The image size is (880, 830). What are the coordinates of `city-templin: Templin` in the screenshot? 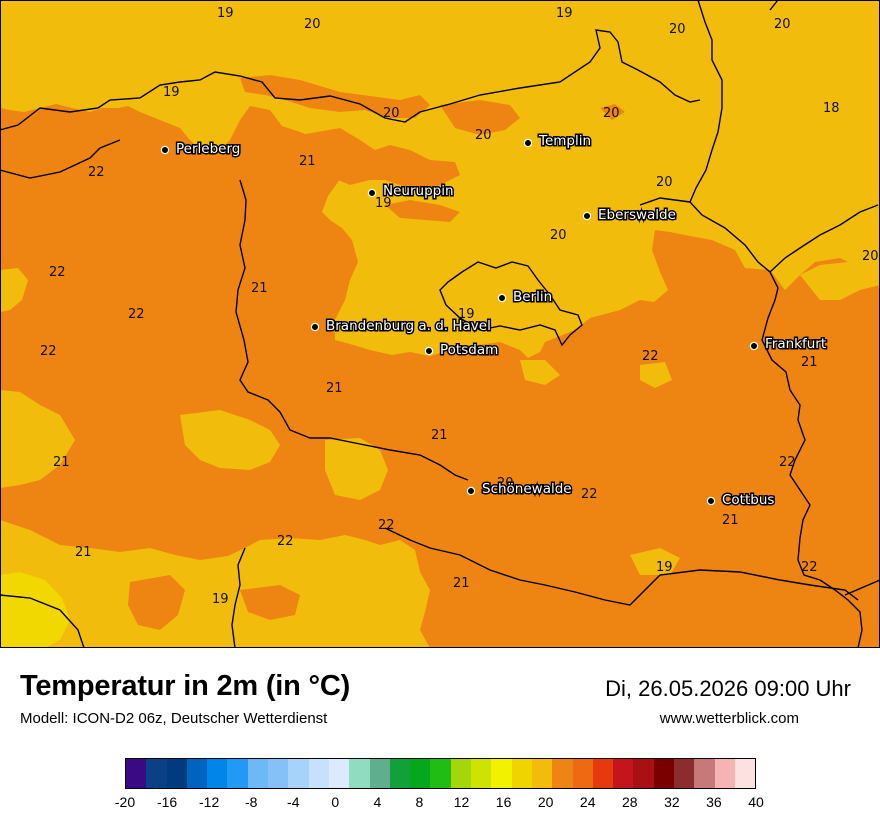 It's located at (558, 141).